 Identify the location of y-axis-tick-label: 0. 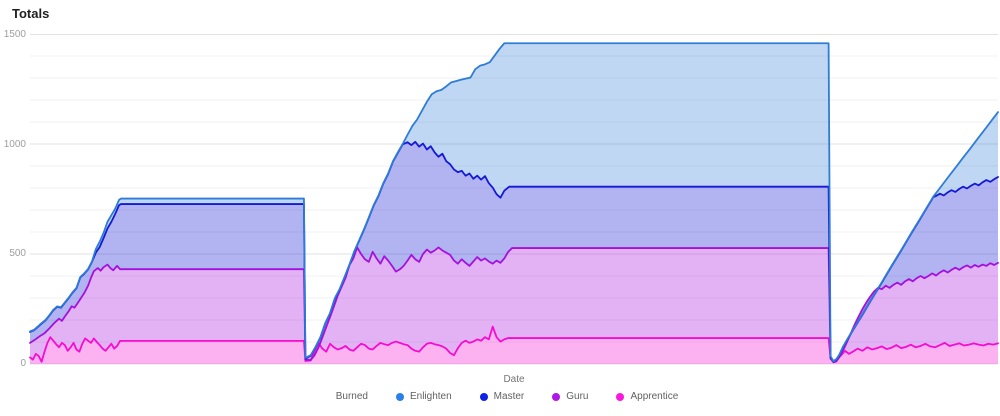
(23, 363).